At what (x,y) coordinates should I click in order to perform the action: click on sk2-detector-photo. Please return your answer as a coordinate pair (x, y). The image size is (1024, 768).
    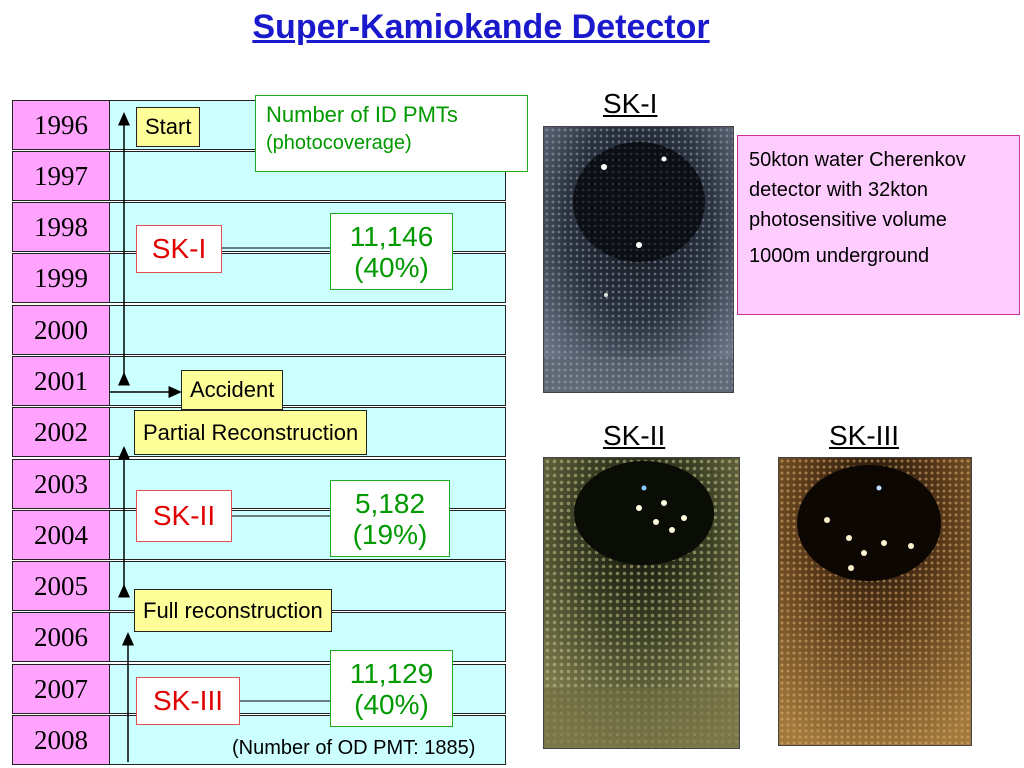
    Looking at the image, I should click on (641, 603).